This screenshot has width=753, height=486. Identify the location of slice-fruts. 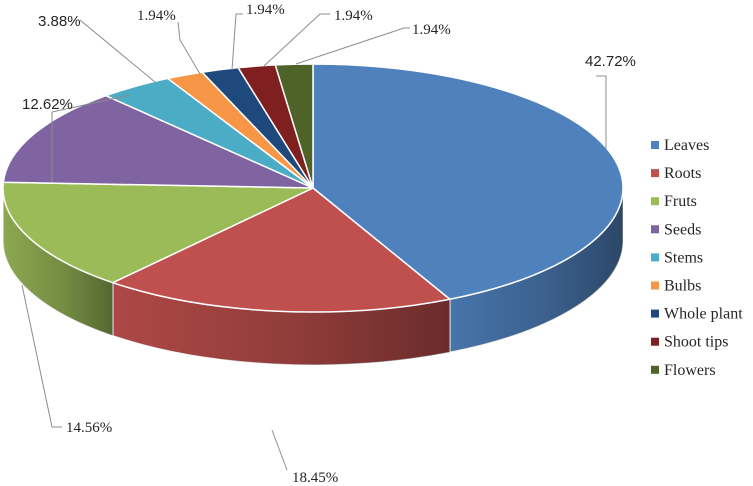
(158, 232).